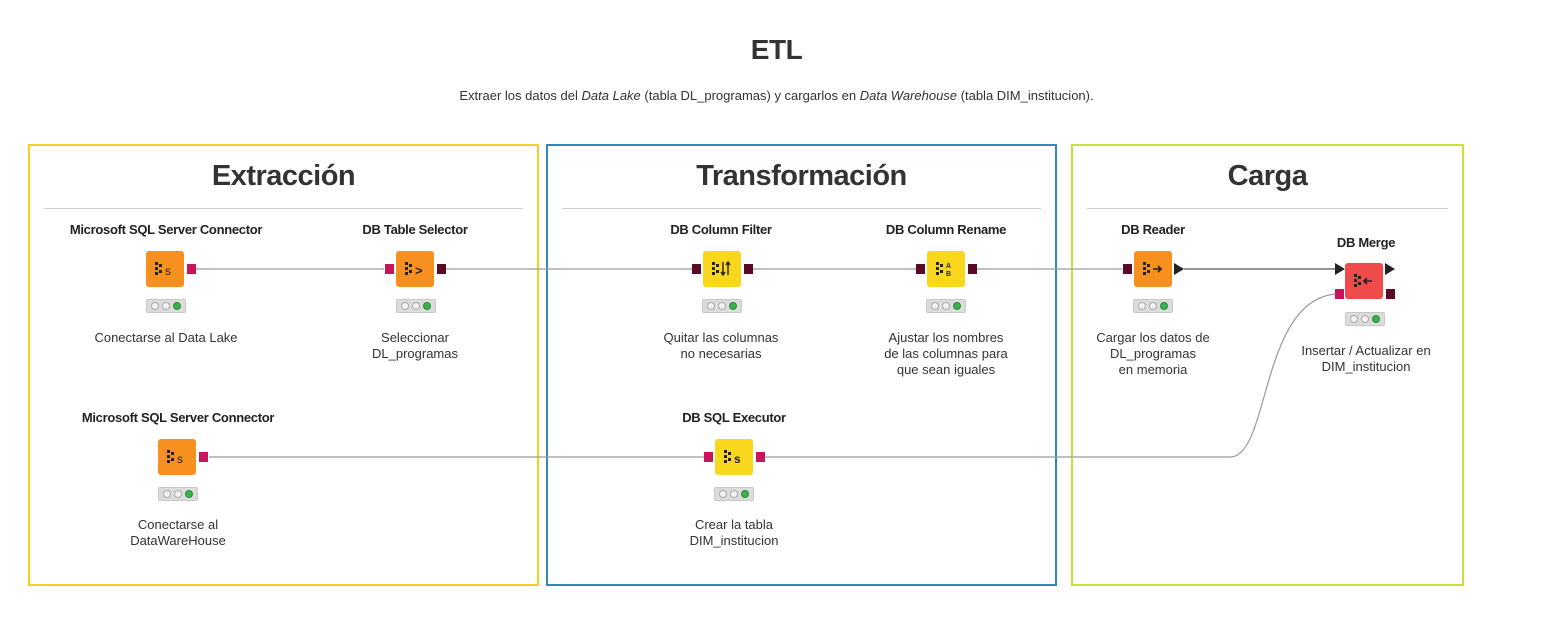 The width and height of the screenshot is (1553, 641). What do you see at coordinates (946, 229) in the screenshot?
I see `node-title: DB Column Rename` at bounding box center [946, 229].